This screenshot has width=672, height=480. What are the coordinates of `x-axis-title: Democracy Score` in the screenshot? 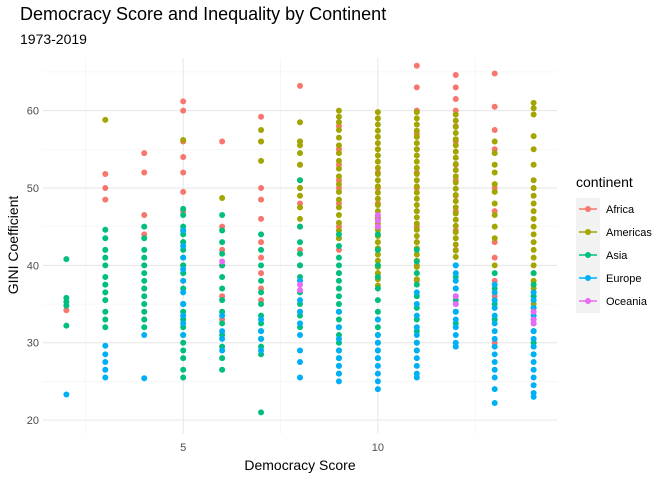 It's located at (299, 465).